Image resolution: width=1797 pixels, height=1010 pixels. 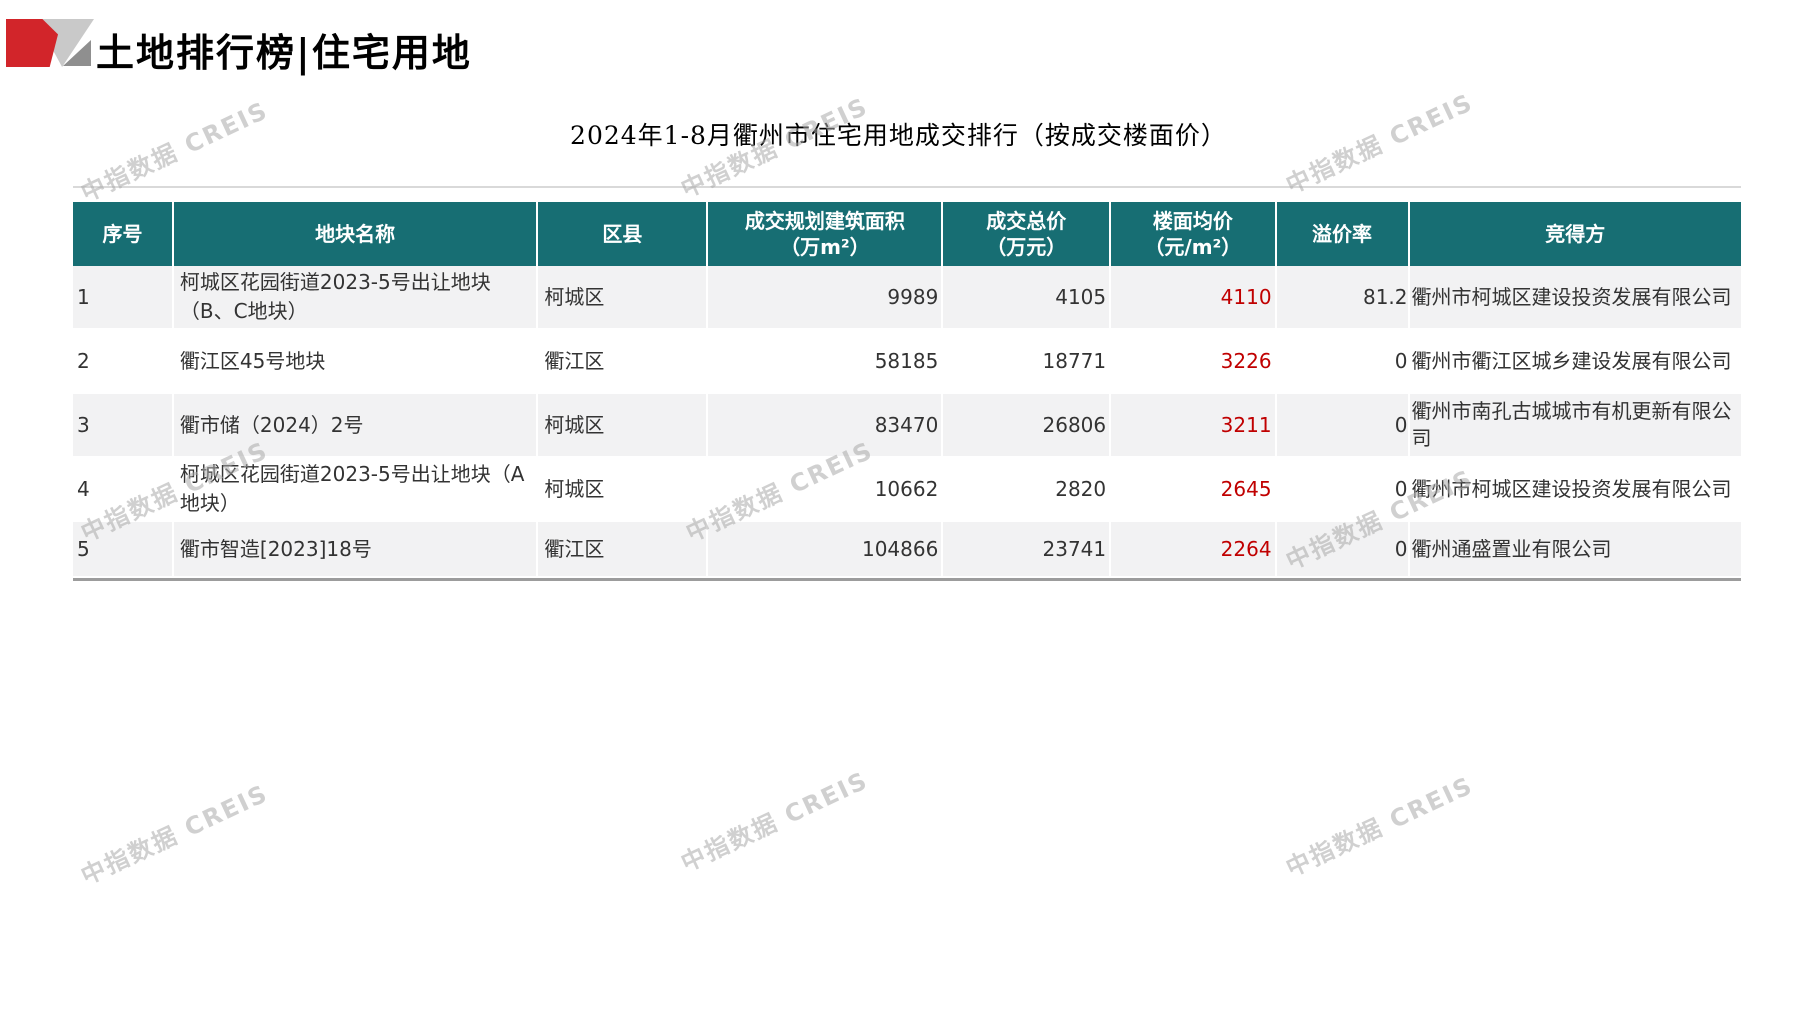 I want to click on header-label: 成交总价, so click(x=1026, y=221).